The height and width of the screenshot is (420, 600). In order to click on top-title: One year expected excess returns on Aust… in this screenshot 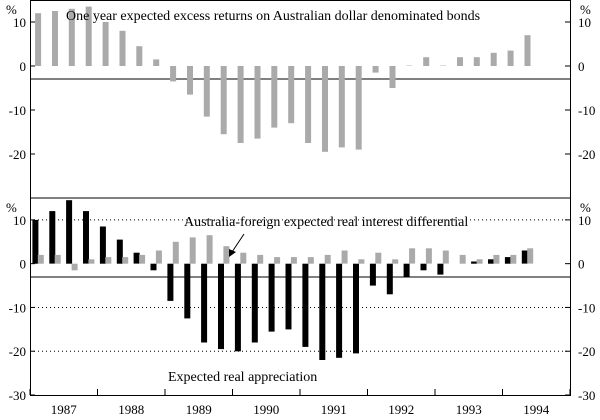, I will do `click(273, 16)`.